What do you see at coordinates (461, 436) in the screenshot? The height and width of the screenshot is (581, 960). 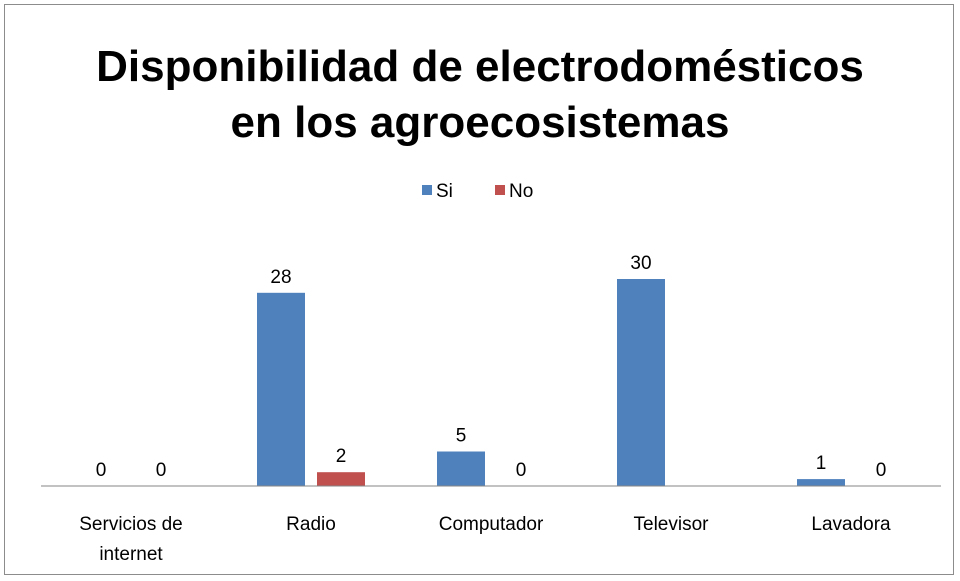 I see `data-label-si-2: 5` at bounding box center [461, 436].